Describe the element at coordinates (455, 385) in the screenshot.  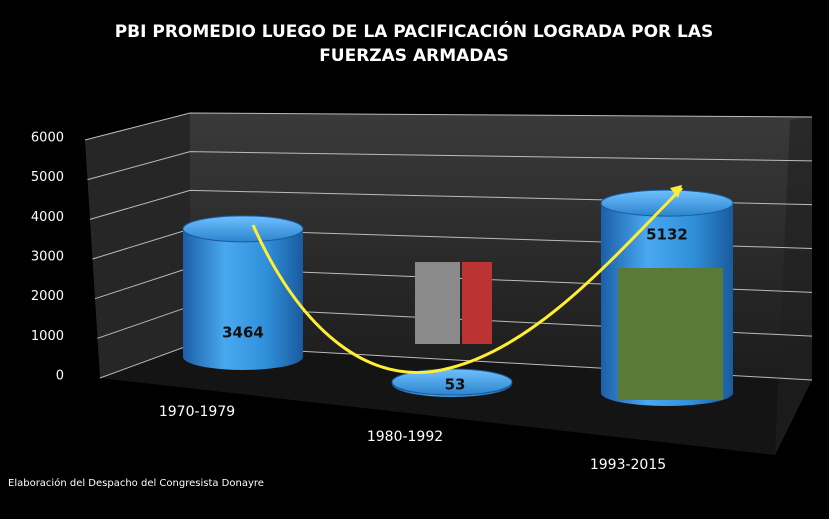
I see `value-label: 53` at that location.